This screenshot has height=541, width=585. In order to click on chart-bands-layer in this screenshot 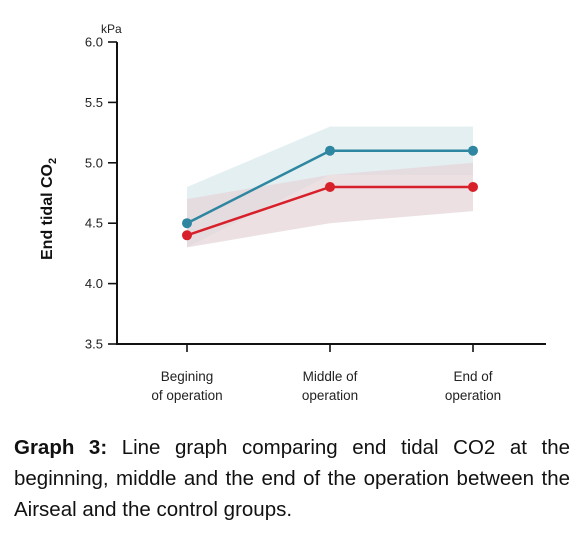, I will do `click(330, 187)`.